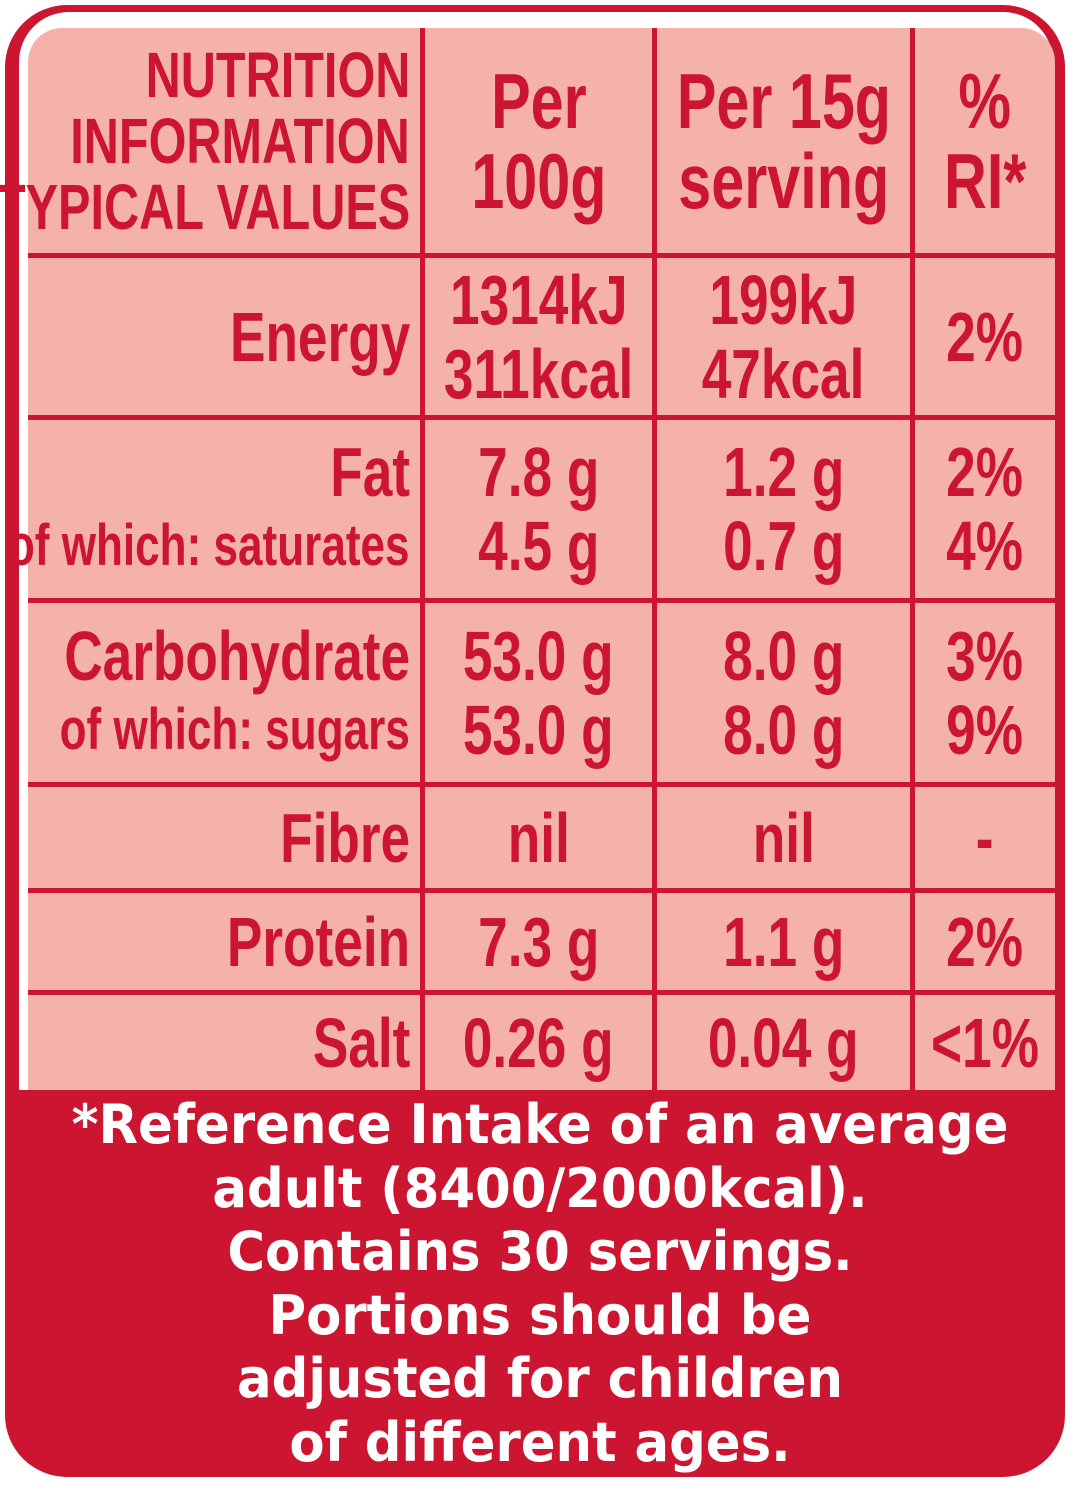  I want to click on header-ri: % RI*, so click(982, 143).